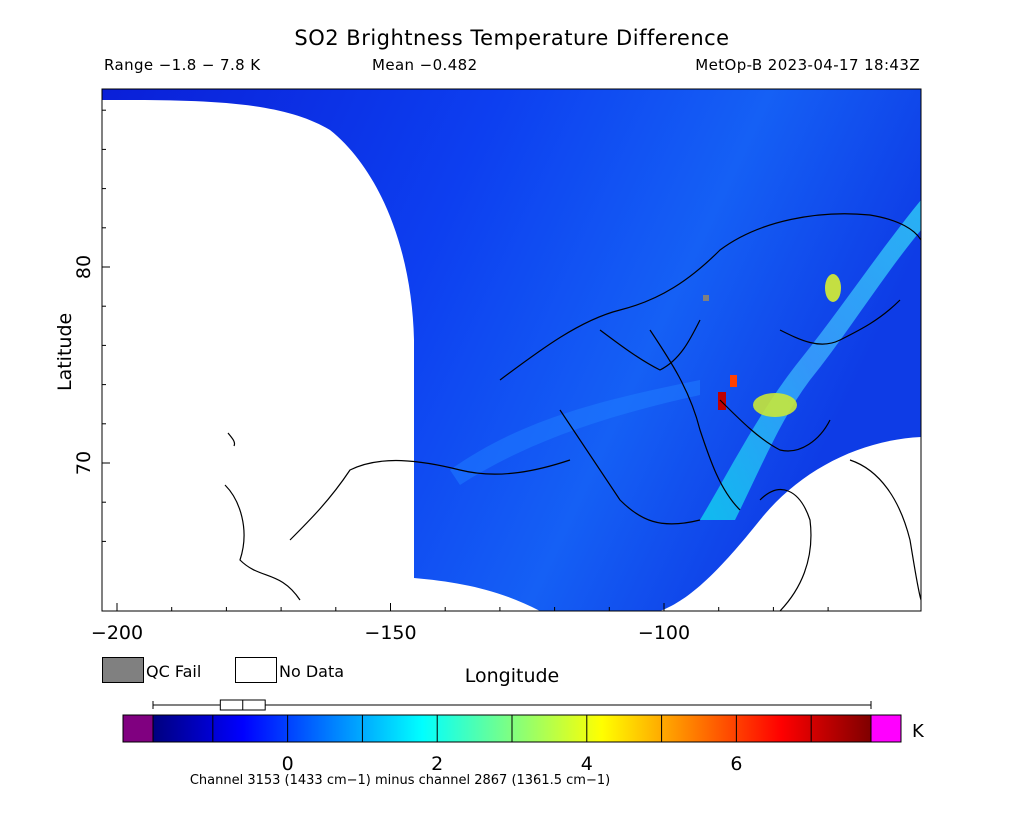  What do you see at coordinates (587, 764) in the screenshot?
I see `colorbar-tick-label: 4` at bounding box center [587, 764].